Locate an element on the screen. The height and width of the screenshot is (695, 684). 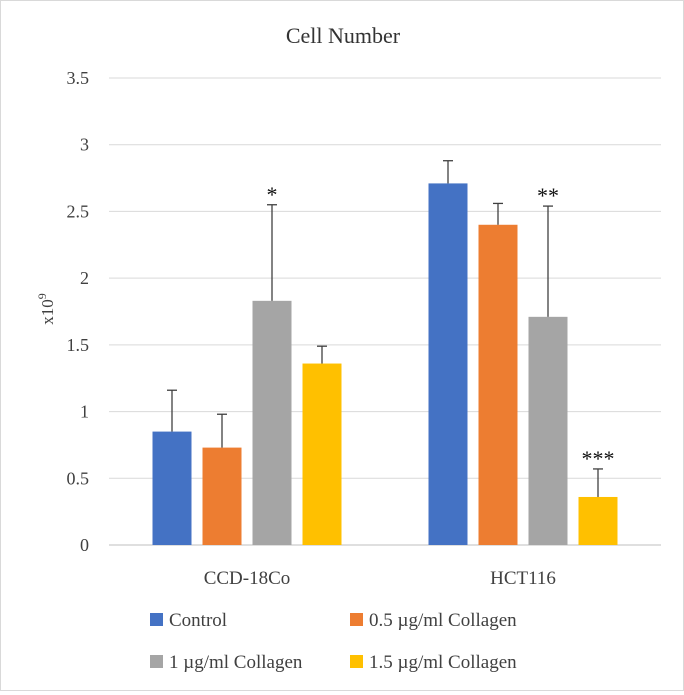
y-tick-label: 2 is located at coordinates (84, 278).